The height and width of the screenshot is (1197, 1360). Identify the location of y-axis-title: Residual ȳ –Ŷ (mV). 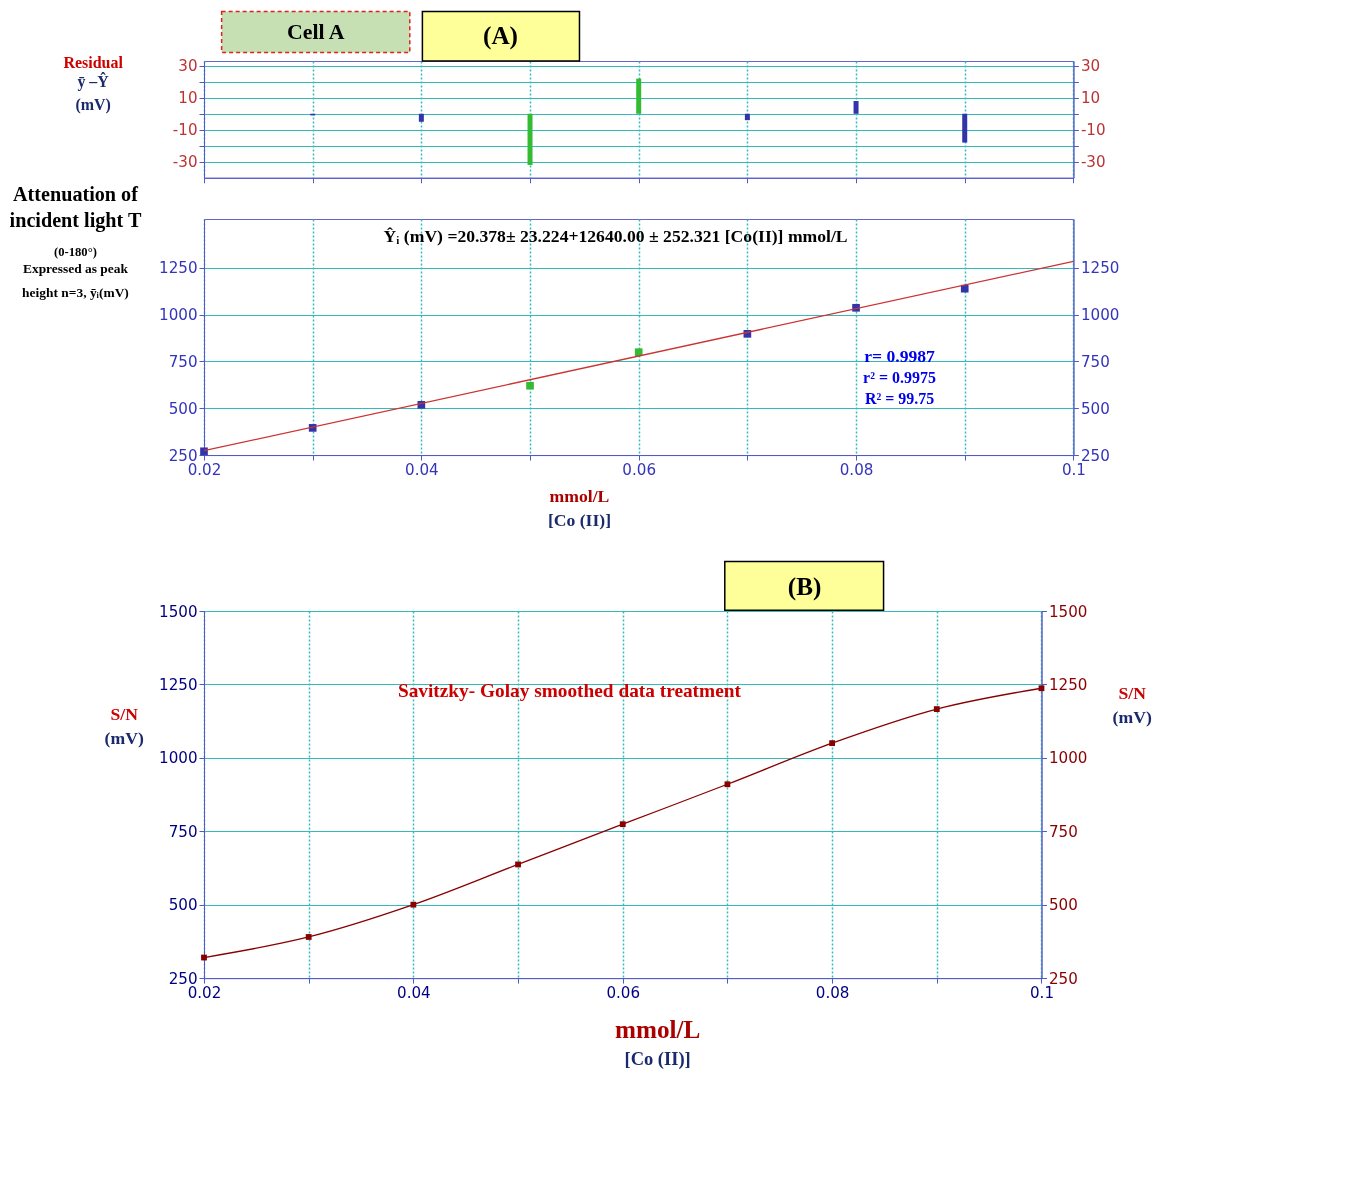
(93, 83).